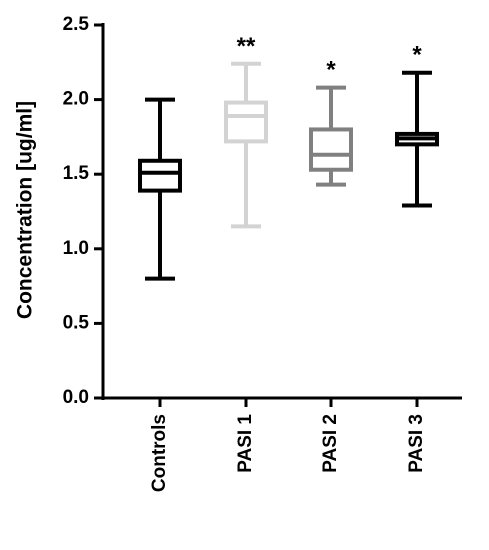  What do you see at coordinates (25, 210) in the screenshot?
I see `y-axis-label: Concentration [ug/ml]` at bounding box center [25, 210].